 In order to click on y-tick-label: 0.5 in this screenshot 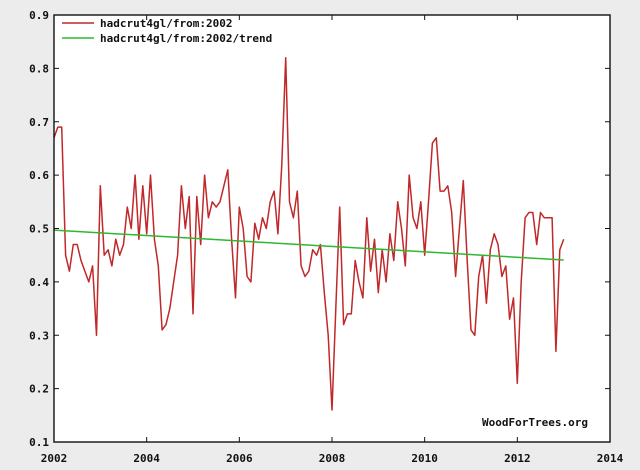, I will do `click(39, 229)`.